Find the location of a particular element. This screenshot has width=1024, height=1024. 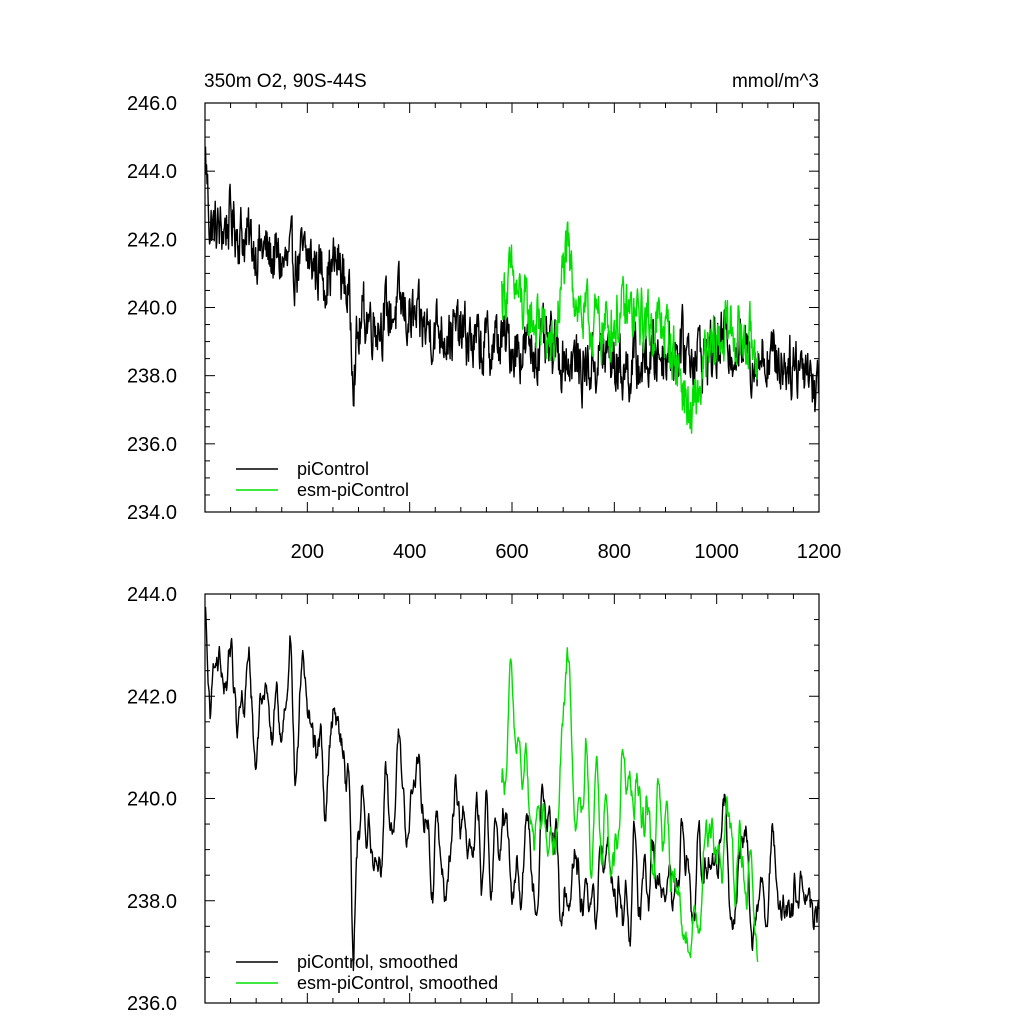

series-line-esm-picontrol is located at coordinates (630, 327).